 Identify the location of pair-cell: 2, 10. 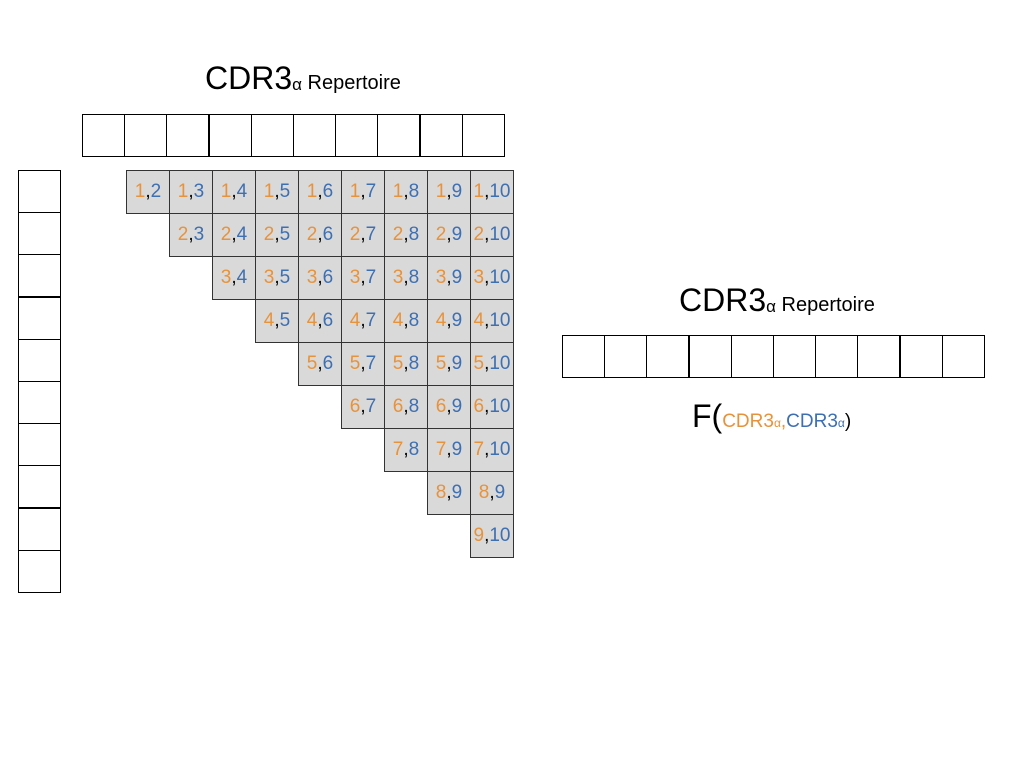
(492, 235).